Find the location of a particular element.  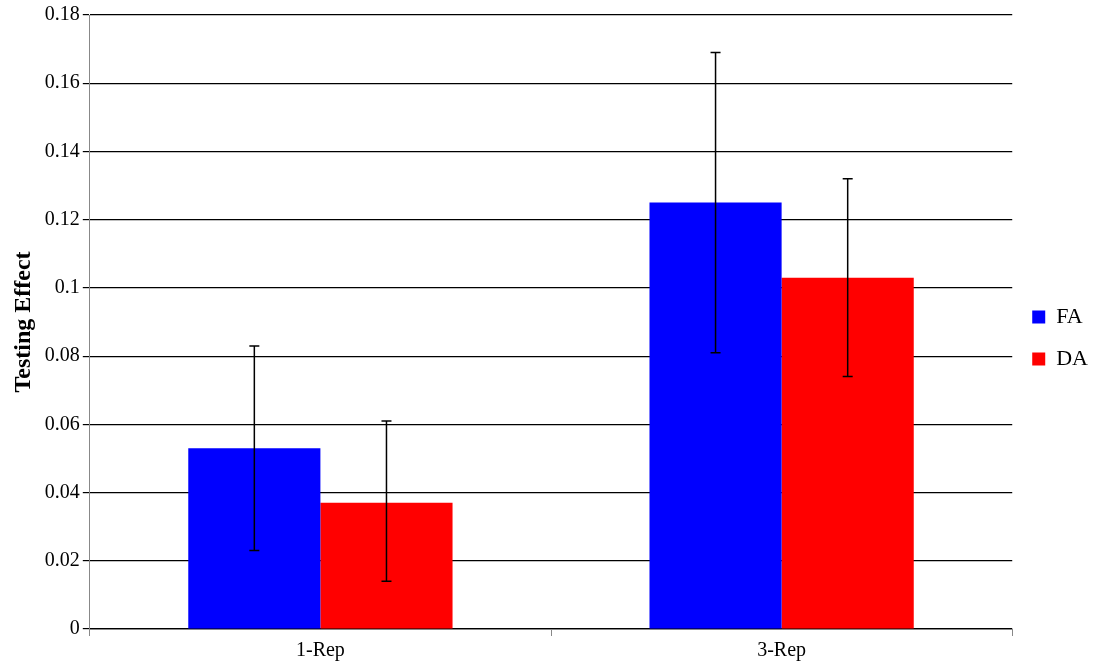

x-tick-label: 1-Rep is located at coordinates (320, 650).